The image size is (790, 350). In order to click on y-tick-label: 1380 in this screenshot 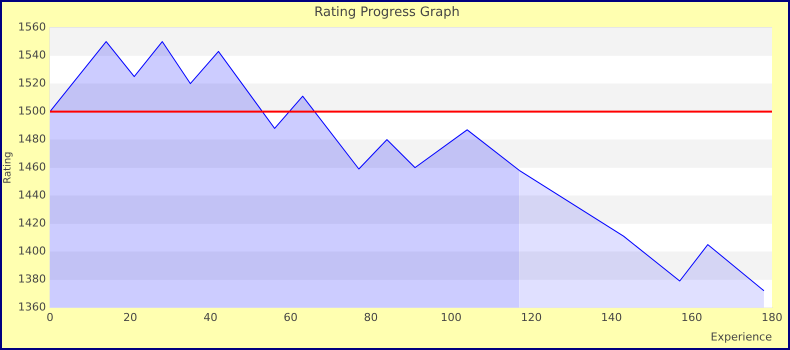, I will do `click(32, 279)`.